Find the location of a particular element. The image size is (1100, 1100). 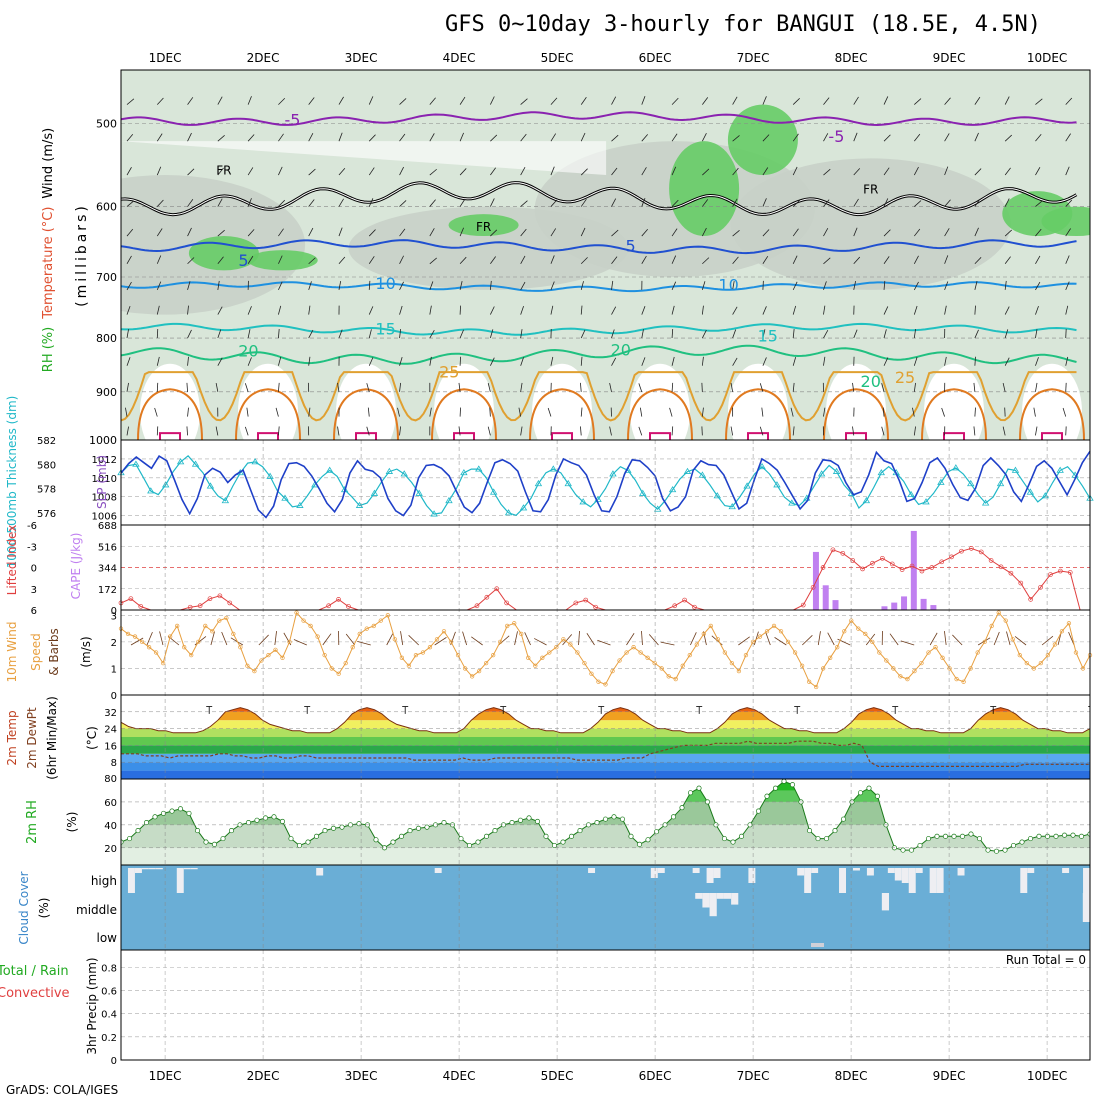

date-label-top: 6DEC is located at coordinates (655, 58).